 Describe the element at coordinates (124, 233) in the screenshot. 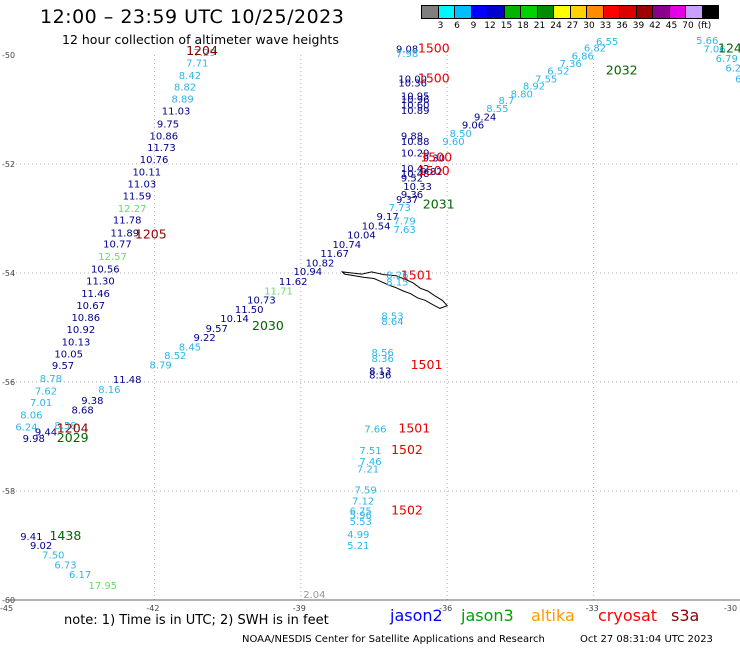

I see `swh-value-label: 11.89` at that location.